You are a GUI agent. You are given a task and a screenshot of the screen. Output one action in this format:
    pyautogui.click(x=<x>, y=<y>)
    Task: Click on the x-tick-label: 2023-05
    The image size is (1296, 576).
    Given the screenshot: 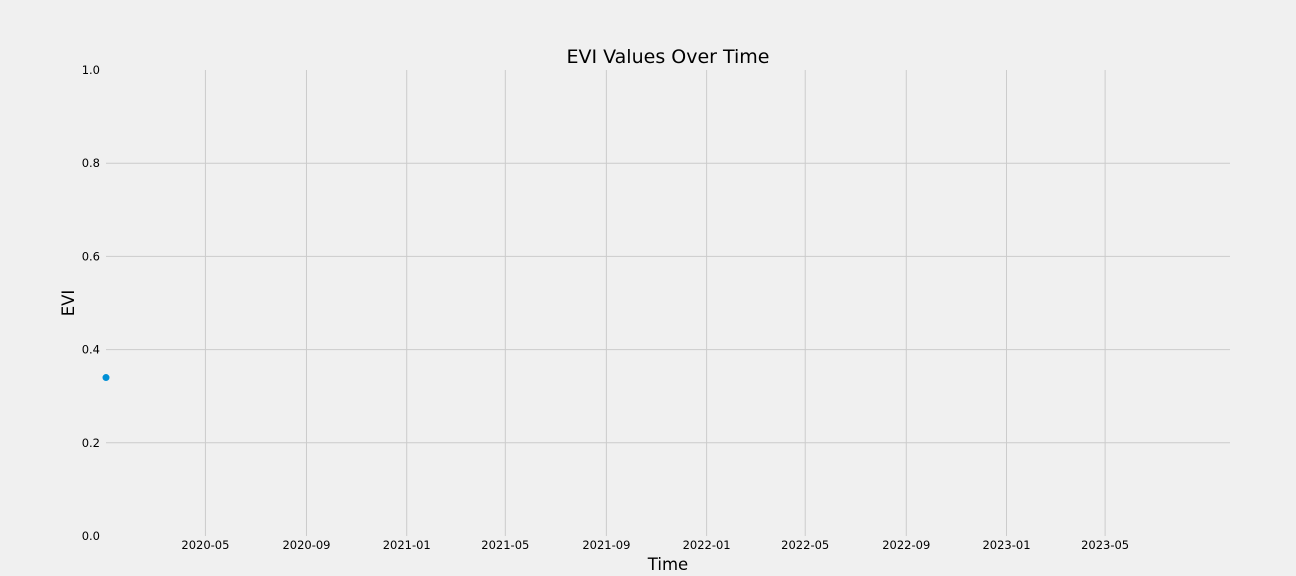 What is the action you would take?
    pyautogui.click(x=1105, y=545)
    